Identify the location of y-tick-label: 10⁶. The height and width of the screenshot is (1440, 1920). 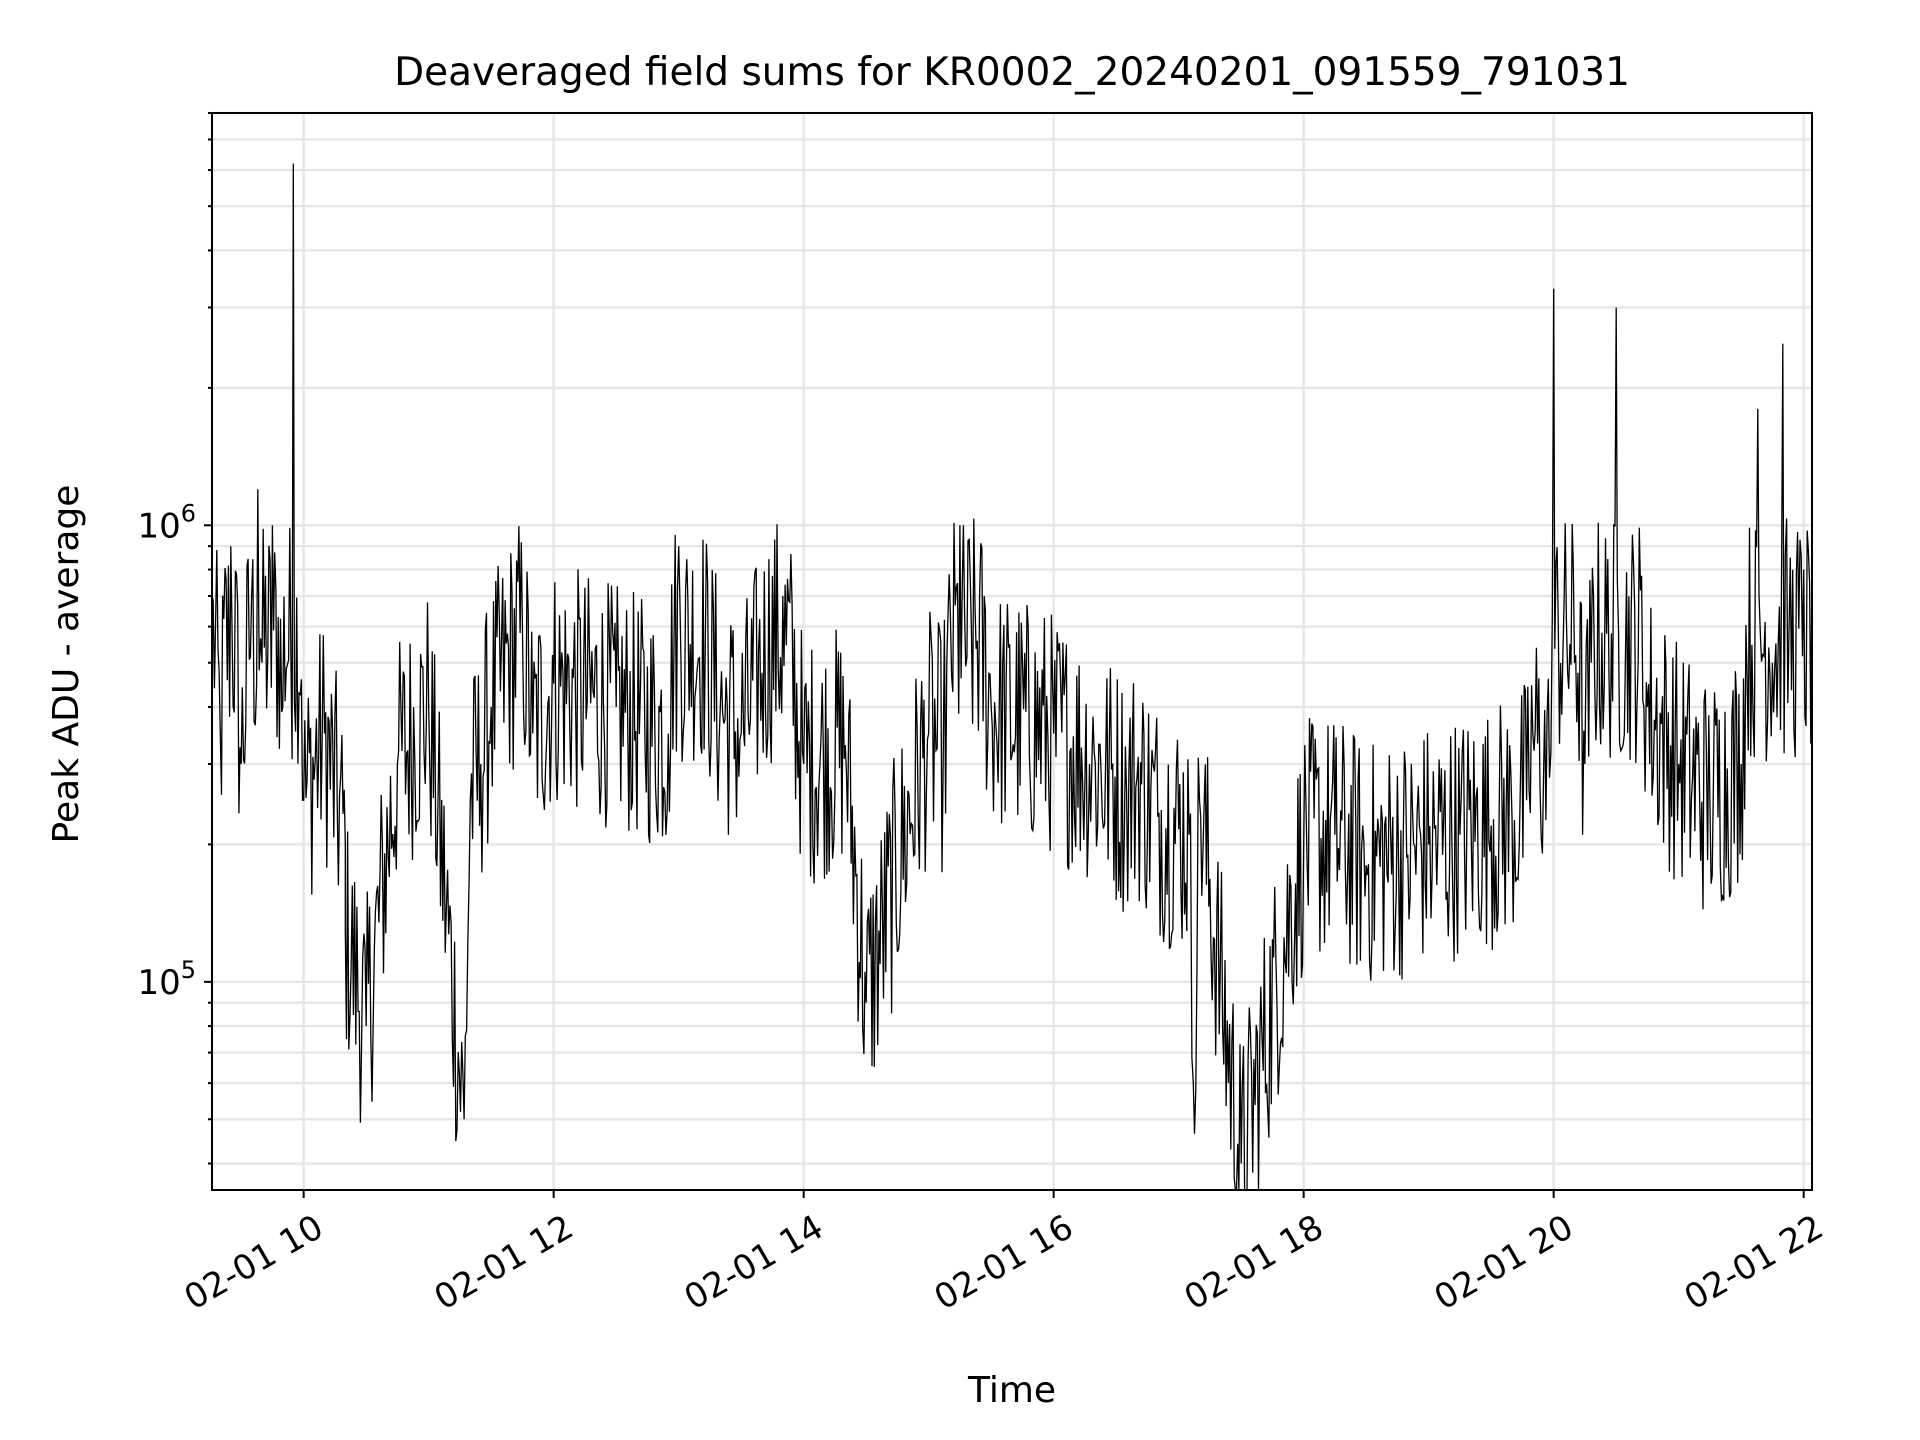
(166, 522).